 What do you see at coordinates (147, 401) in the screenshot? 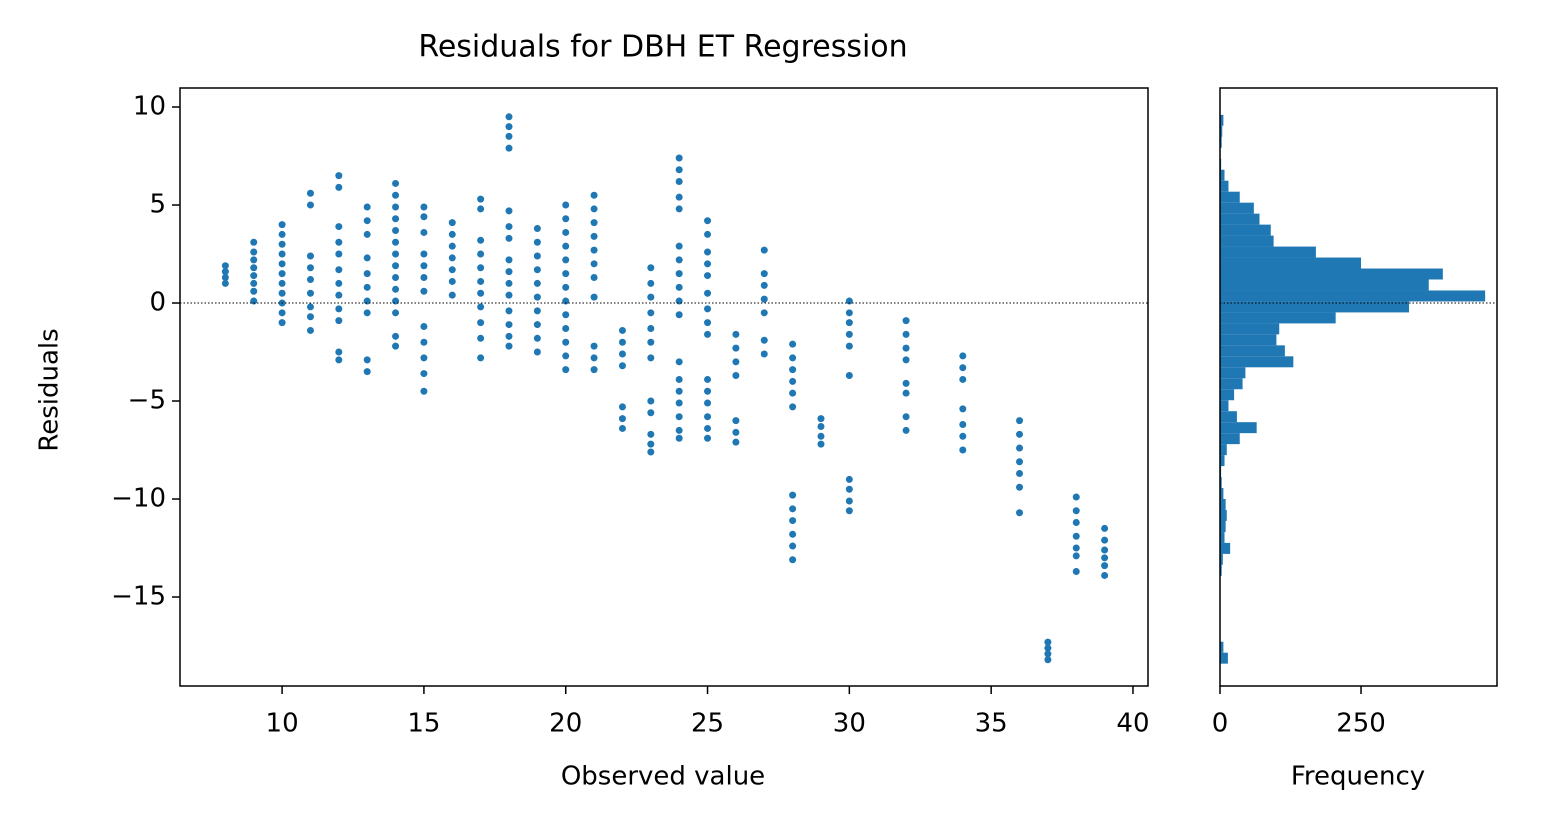
I see `y-tick-label: −5` at bounding box center [147, 401].